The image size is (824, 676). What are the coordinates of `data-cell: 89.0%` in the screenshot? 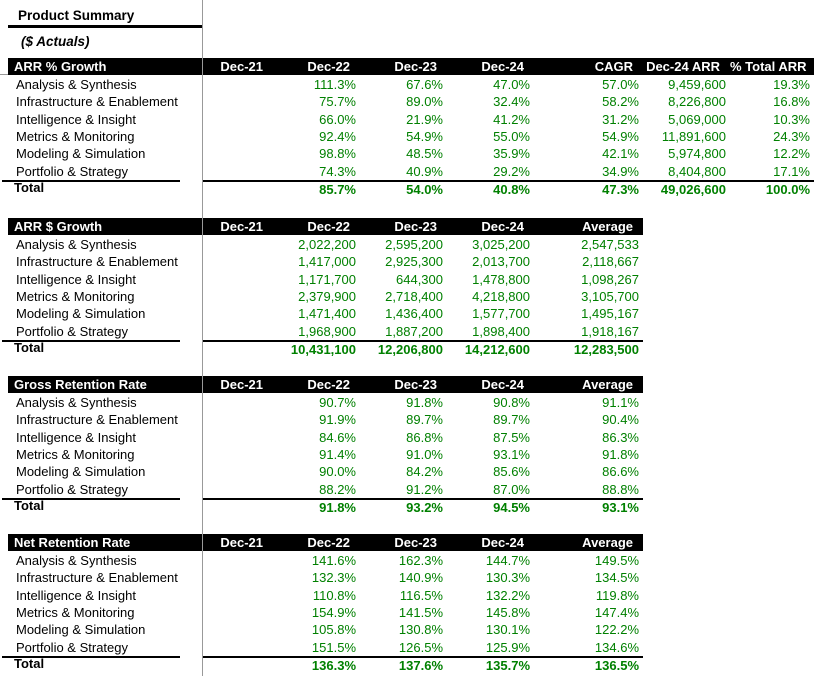 It's located at (424, 102).